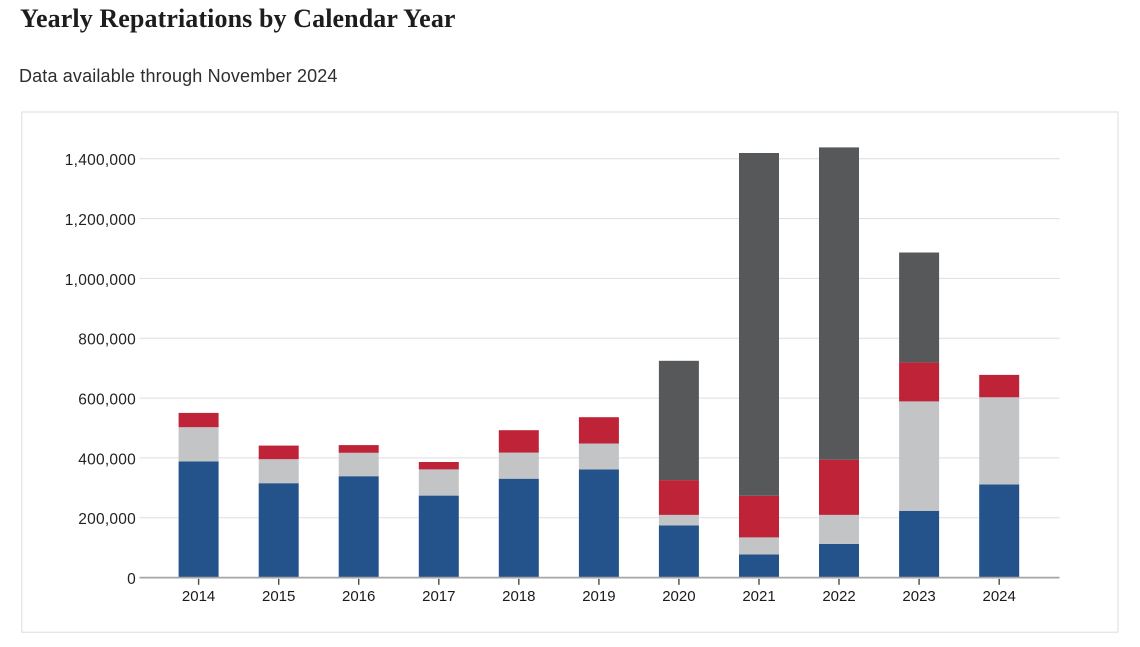  What do you see at coordinates (838, 596) in the screenshot?
I see `svg-text: 2022` at bounding box center [838, 596].